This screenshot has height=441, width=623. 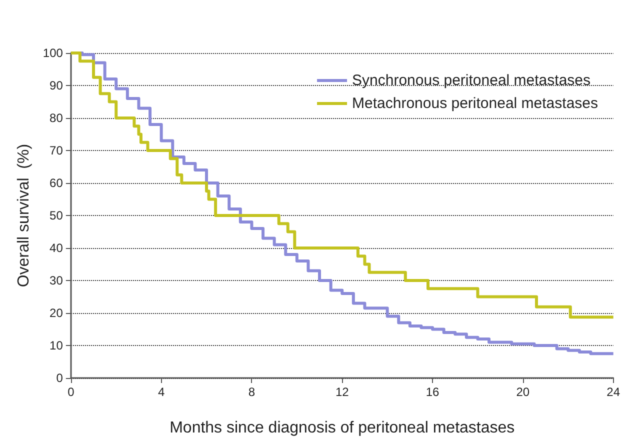 I want to click on x-tick-label: 4, so click(x=161, y=392).